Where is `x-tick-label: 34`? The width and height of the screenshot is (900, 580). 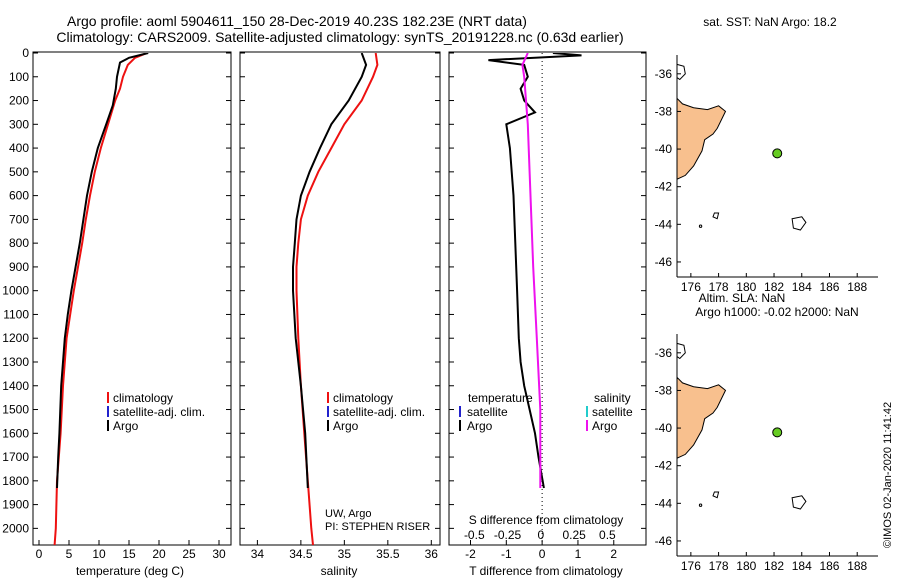
x-tick-label: 34 is located at coordinates (258, 554).